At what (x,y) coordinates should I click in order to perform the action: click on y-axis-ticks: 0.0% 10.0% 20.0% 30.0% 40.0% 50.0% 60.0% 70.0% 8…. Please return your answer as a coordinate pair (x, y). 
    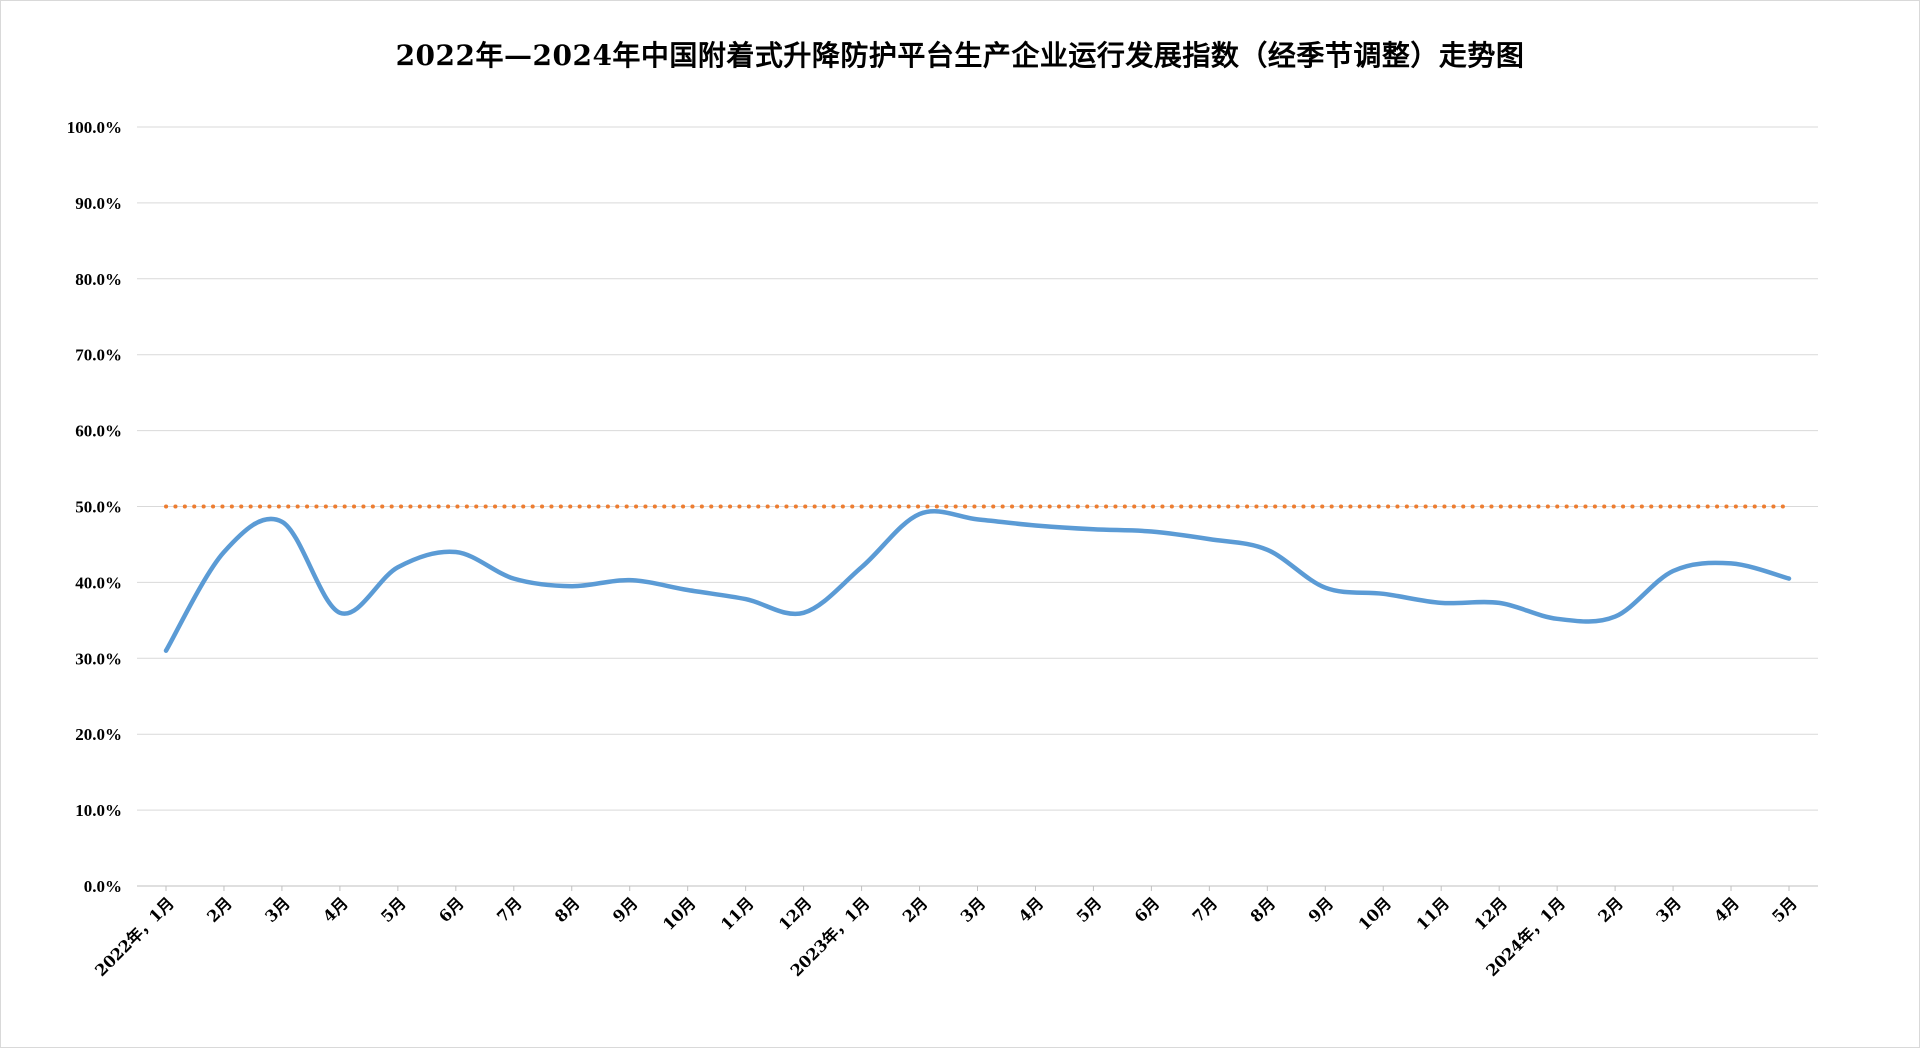
    Looking at the image, I should click on (94, 507).